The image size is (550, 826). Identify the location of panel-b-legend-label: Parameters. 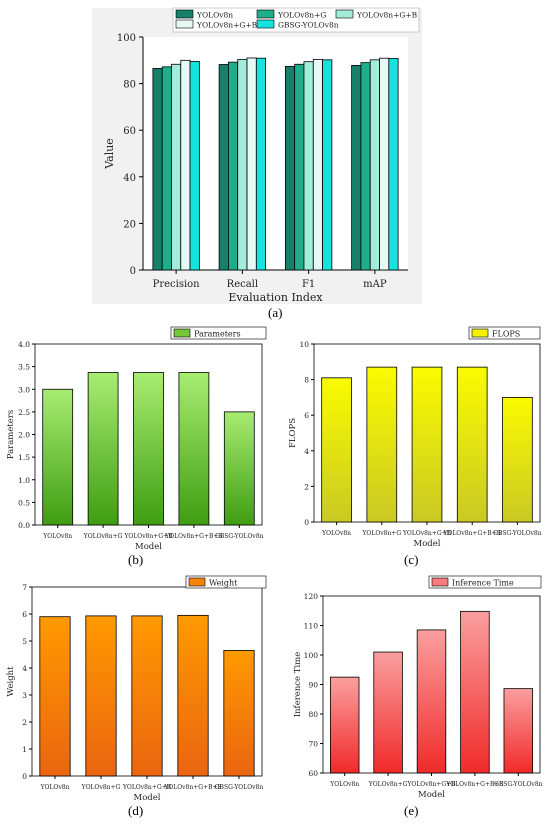
(217, 334).